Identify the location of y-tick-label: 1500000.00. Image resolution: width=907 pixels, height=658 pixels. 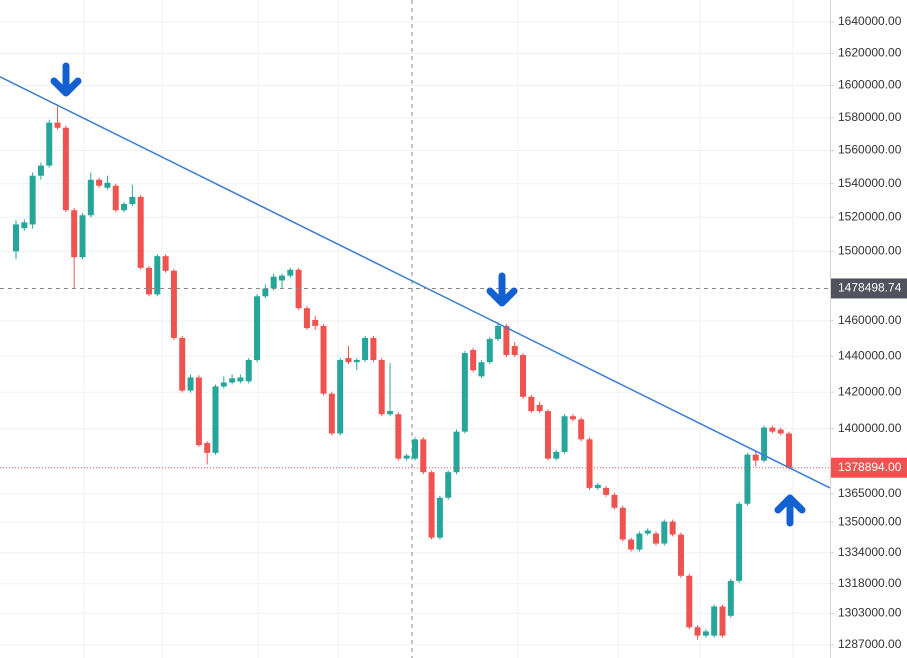
(870, 251).